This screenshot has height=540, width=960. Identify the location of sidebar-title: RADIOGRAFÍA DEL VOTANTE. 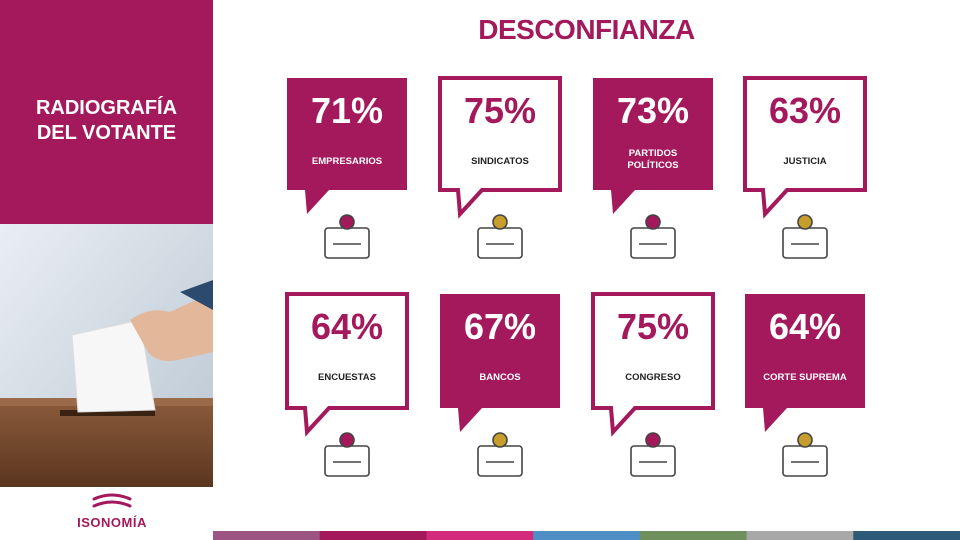
(106, 121).